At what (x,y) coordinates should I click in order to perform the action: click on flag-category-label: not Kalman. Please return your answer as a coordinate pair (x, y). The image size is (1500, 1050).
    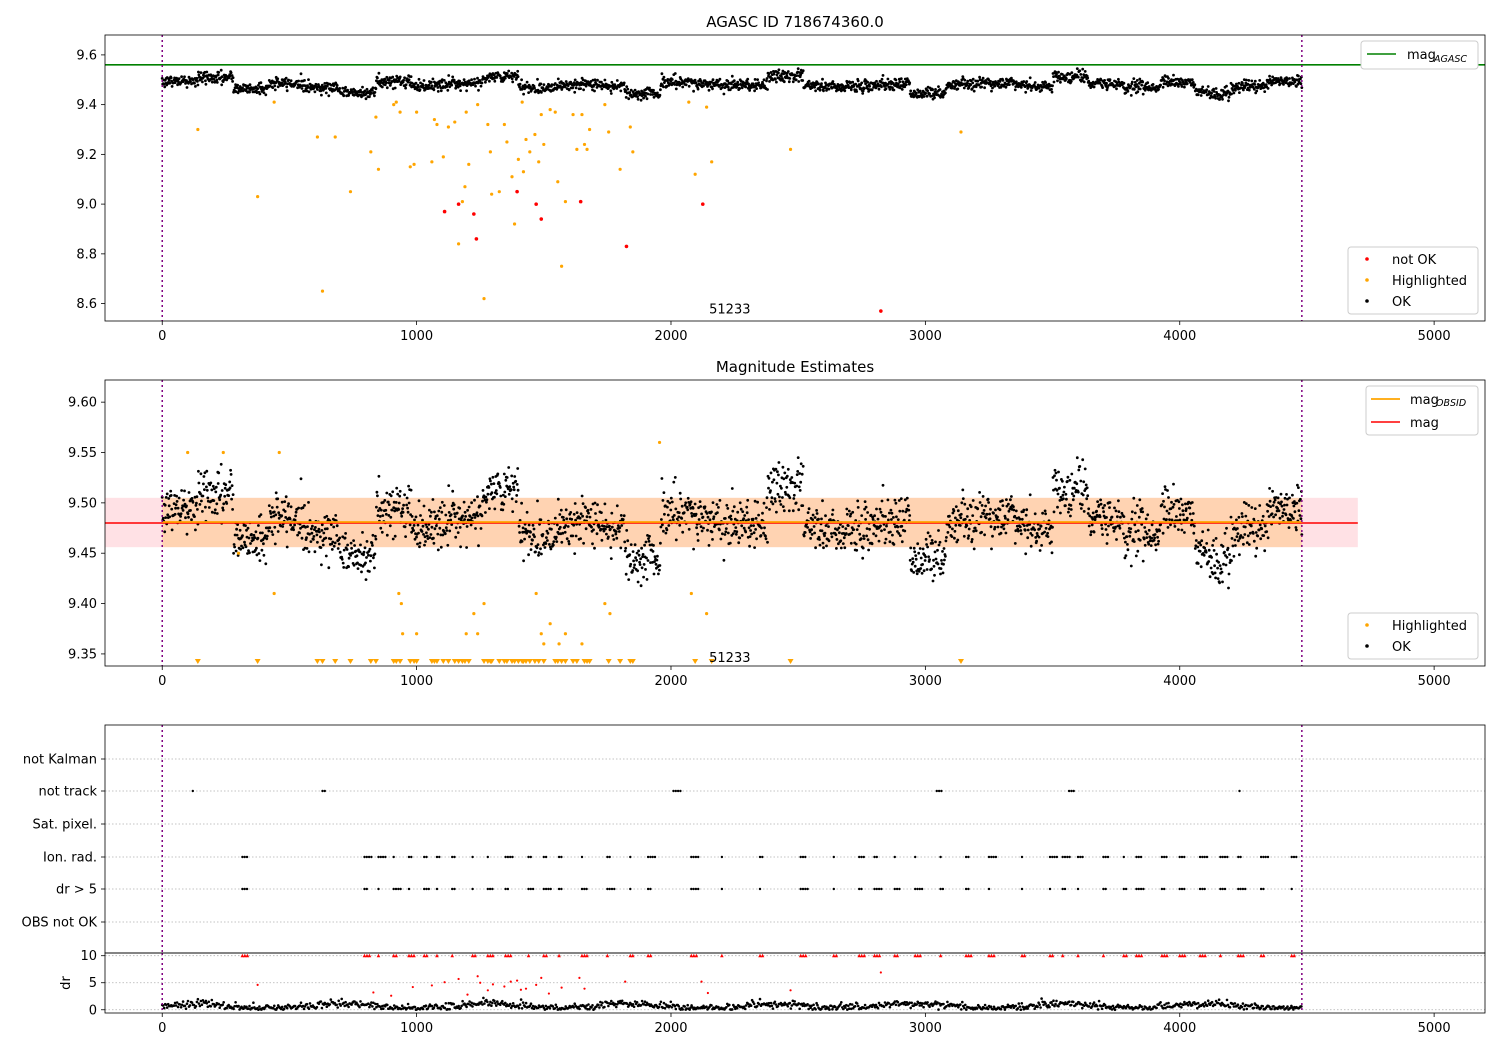
    Looking at the image, I should click on (60, 760).